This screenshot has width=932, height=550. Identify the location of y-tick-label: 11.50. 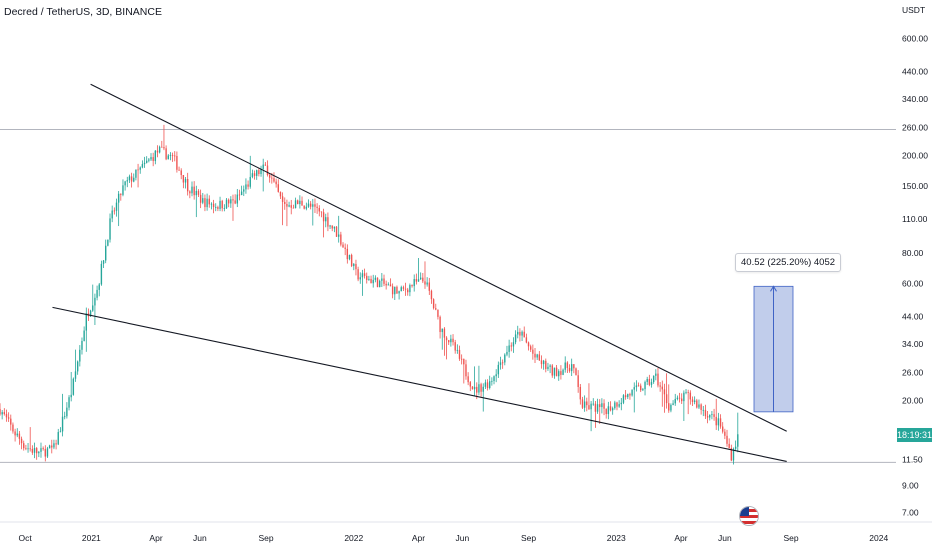
(912, 460).